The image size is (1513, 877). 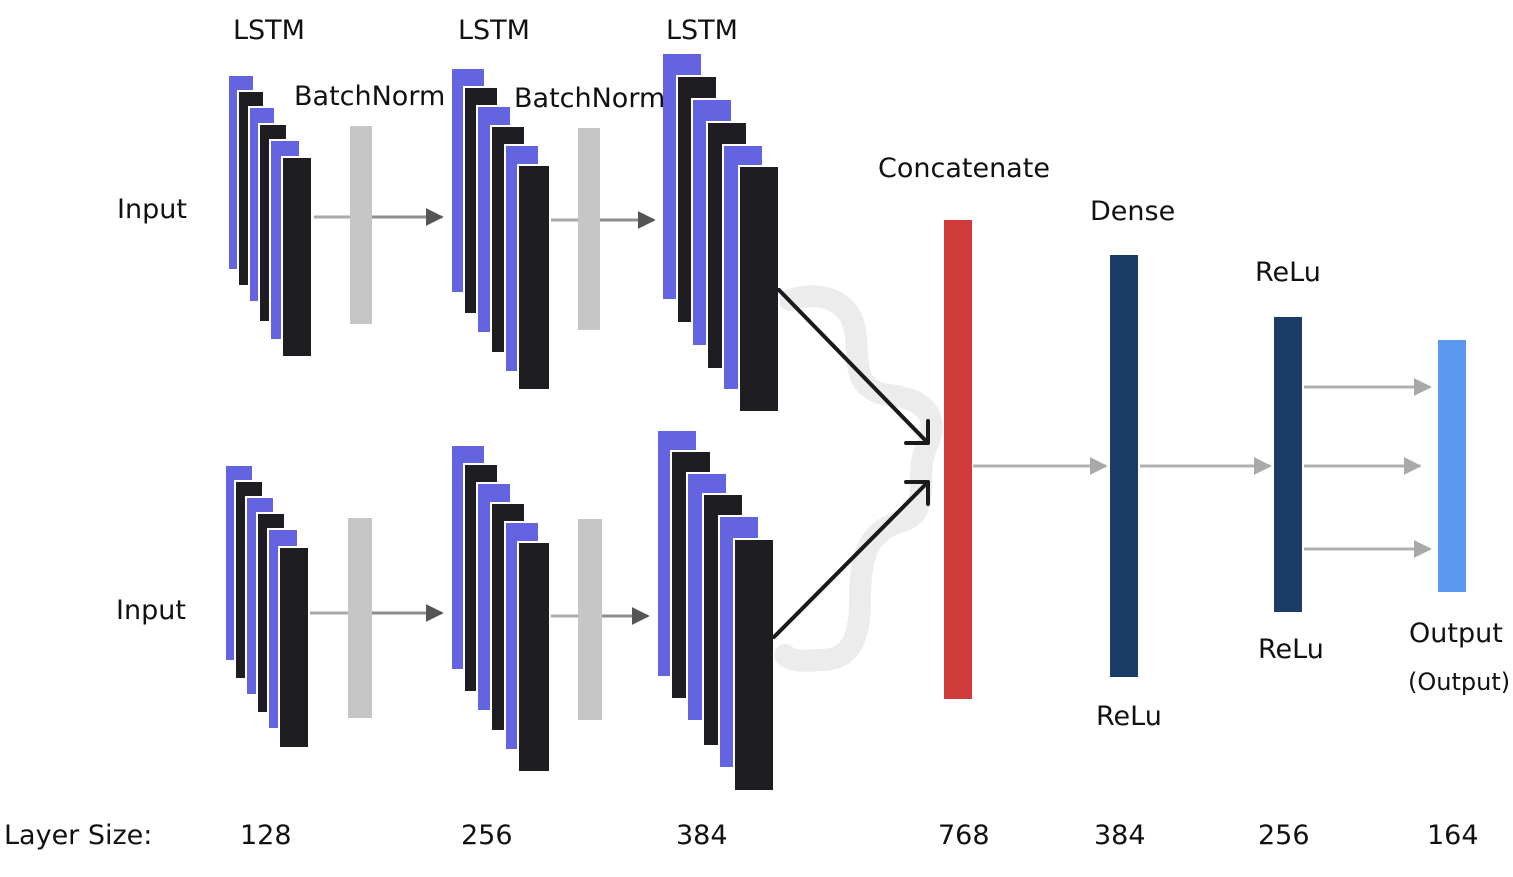 What do you see at coordinates (500, 608) in the screenshot?
I see `lstm-stack-2-bottom` at bounding box center [500, 608].